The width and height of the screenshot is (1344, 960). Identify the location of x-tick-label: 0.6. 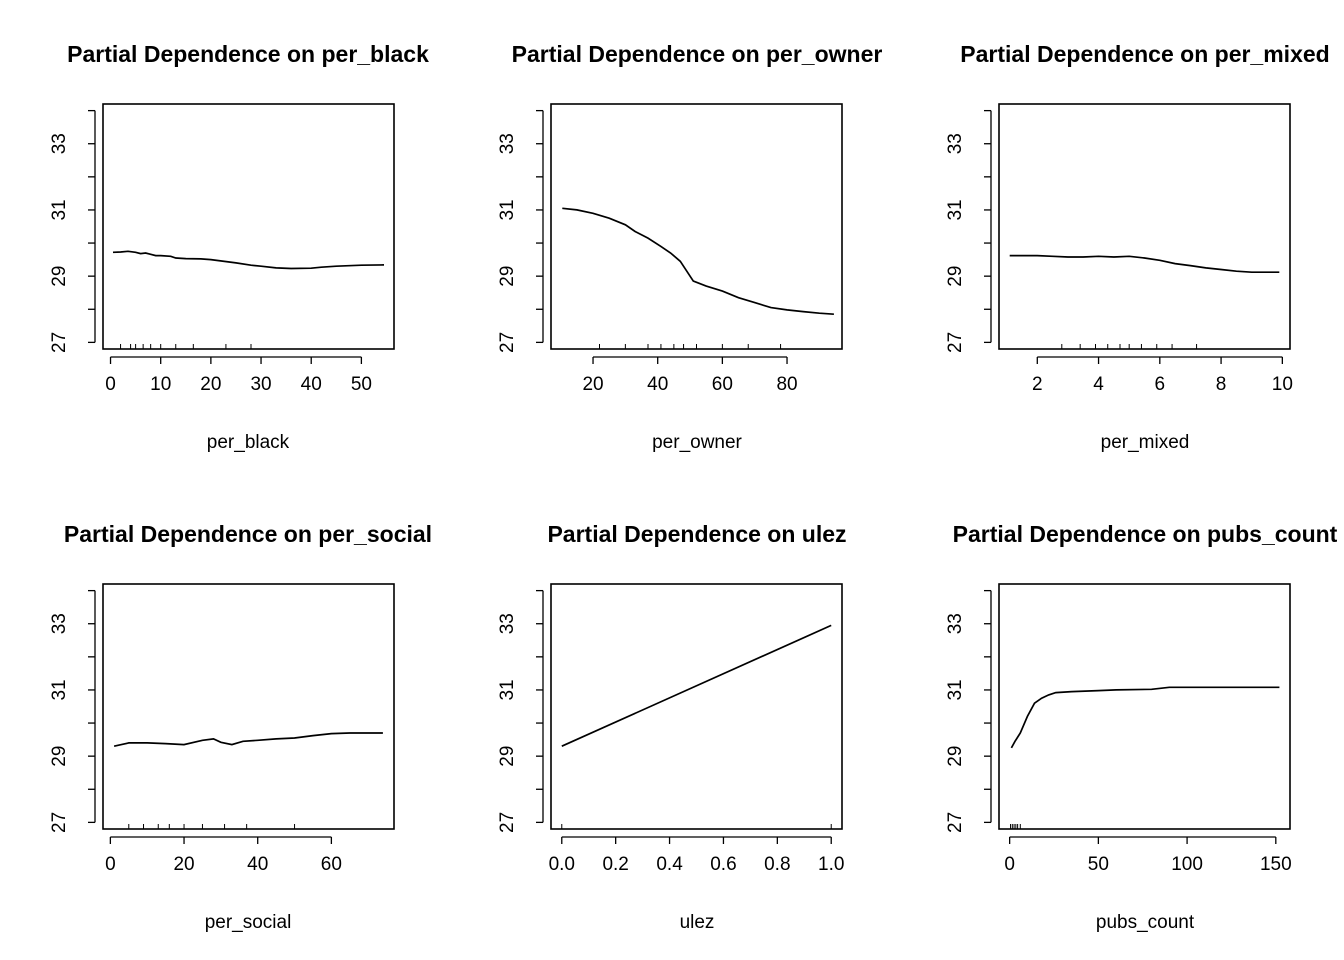
(723, 864).